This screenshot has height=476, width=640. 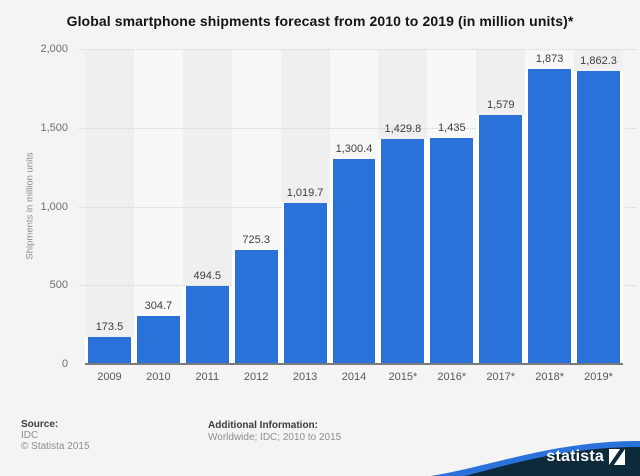 I want to click on x-axis-label: 2013, so click(x=305, y=377).